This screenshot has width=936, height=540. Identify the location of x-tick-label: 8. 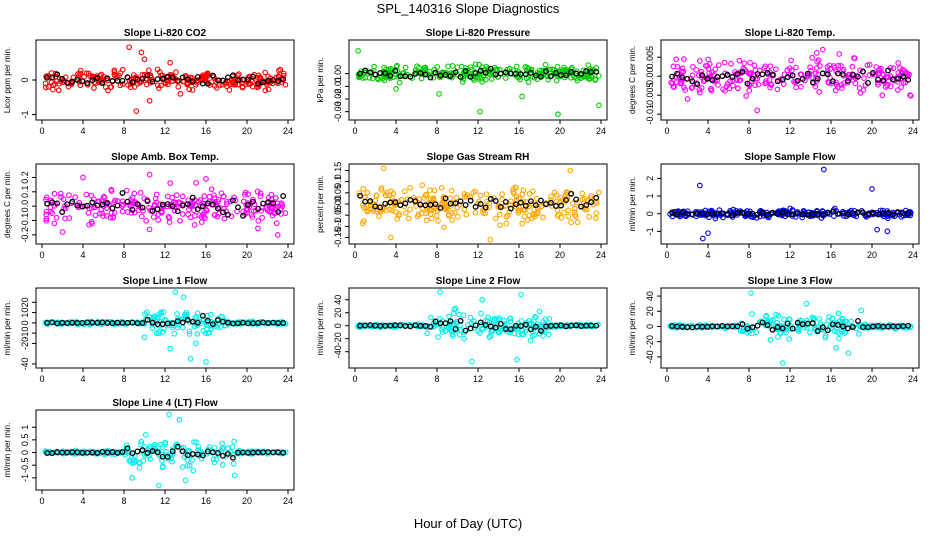
(436, 255).